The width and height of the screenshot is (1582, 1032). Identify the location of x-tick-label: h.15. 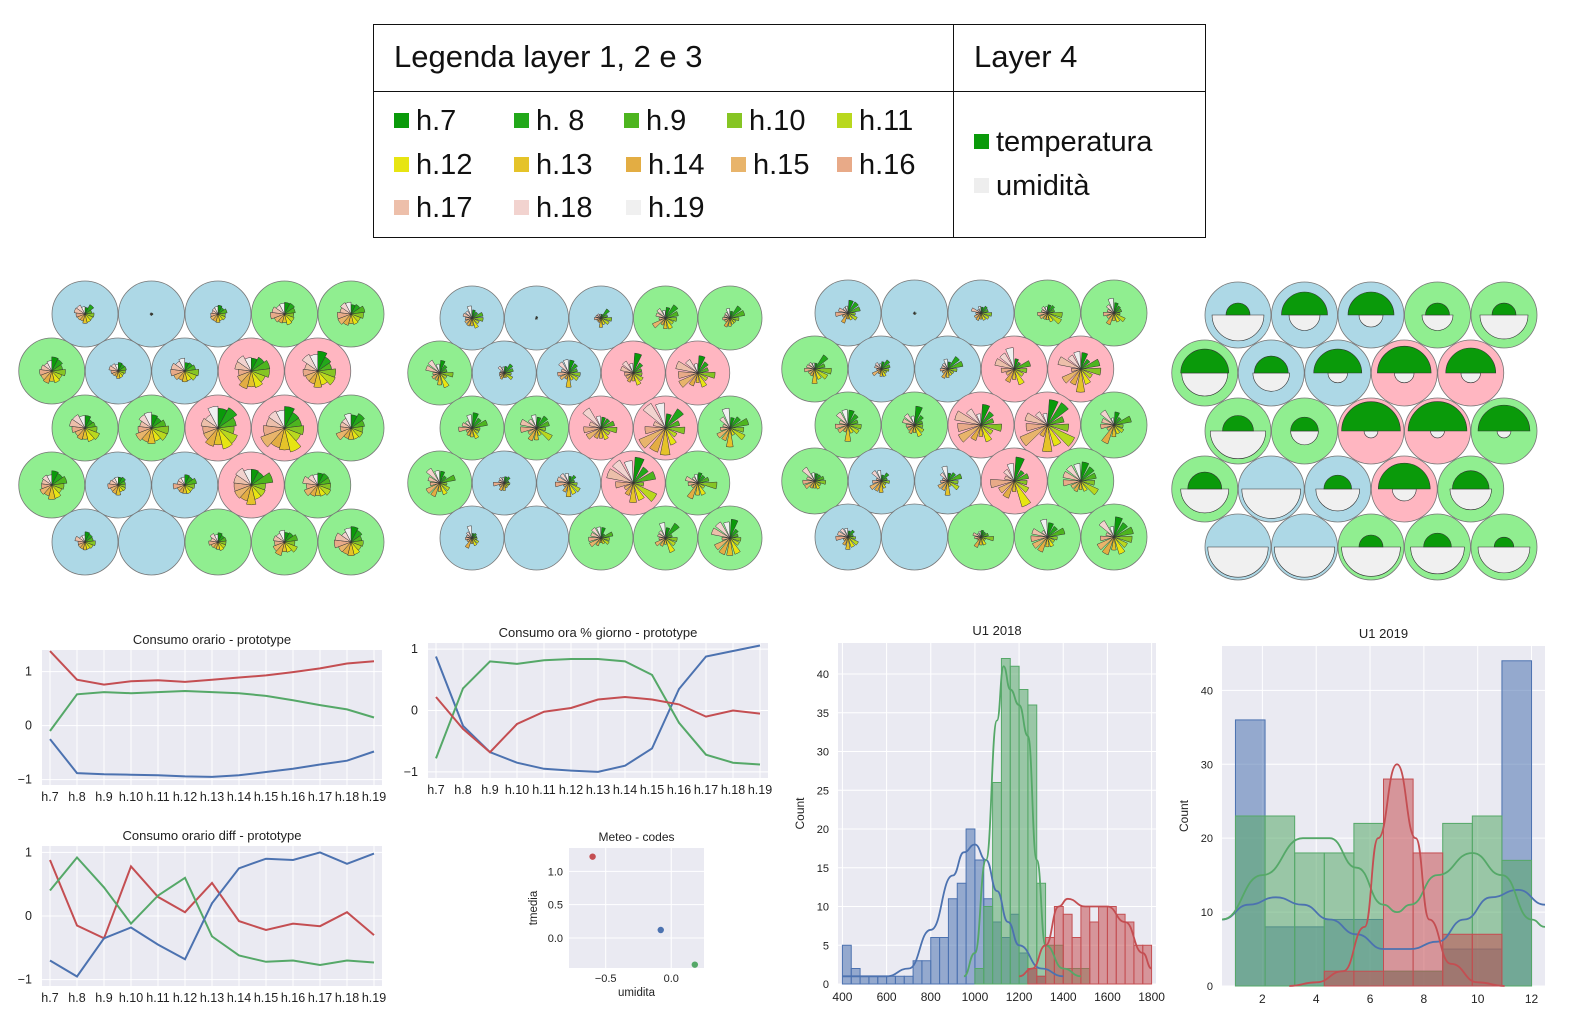
(652, 790).